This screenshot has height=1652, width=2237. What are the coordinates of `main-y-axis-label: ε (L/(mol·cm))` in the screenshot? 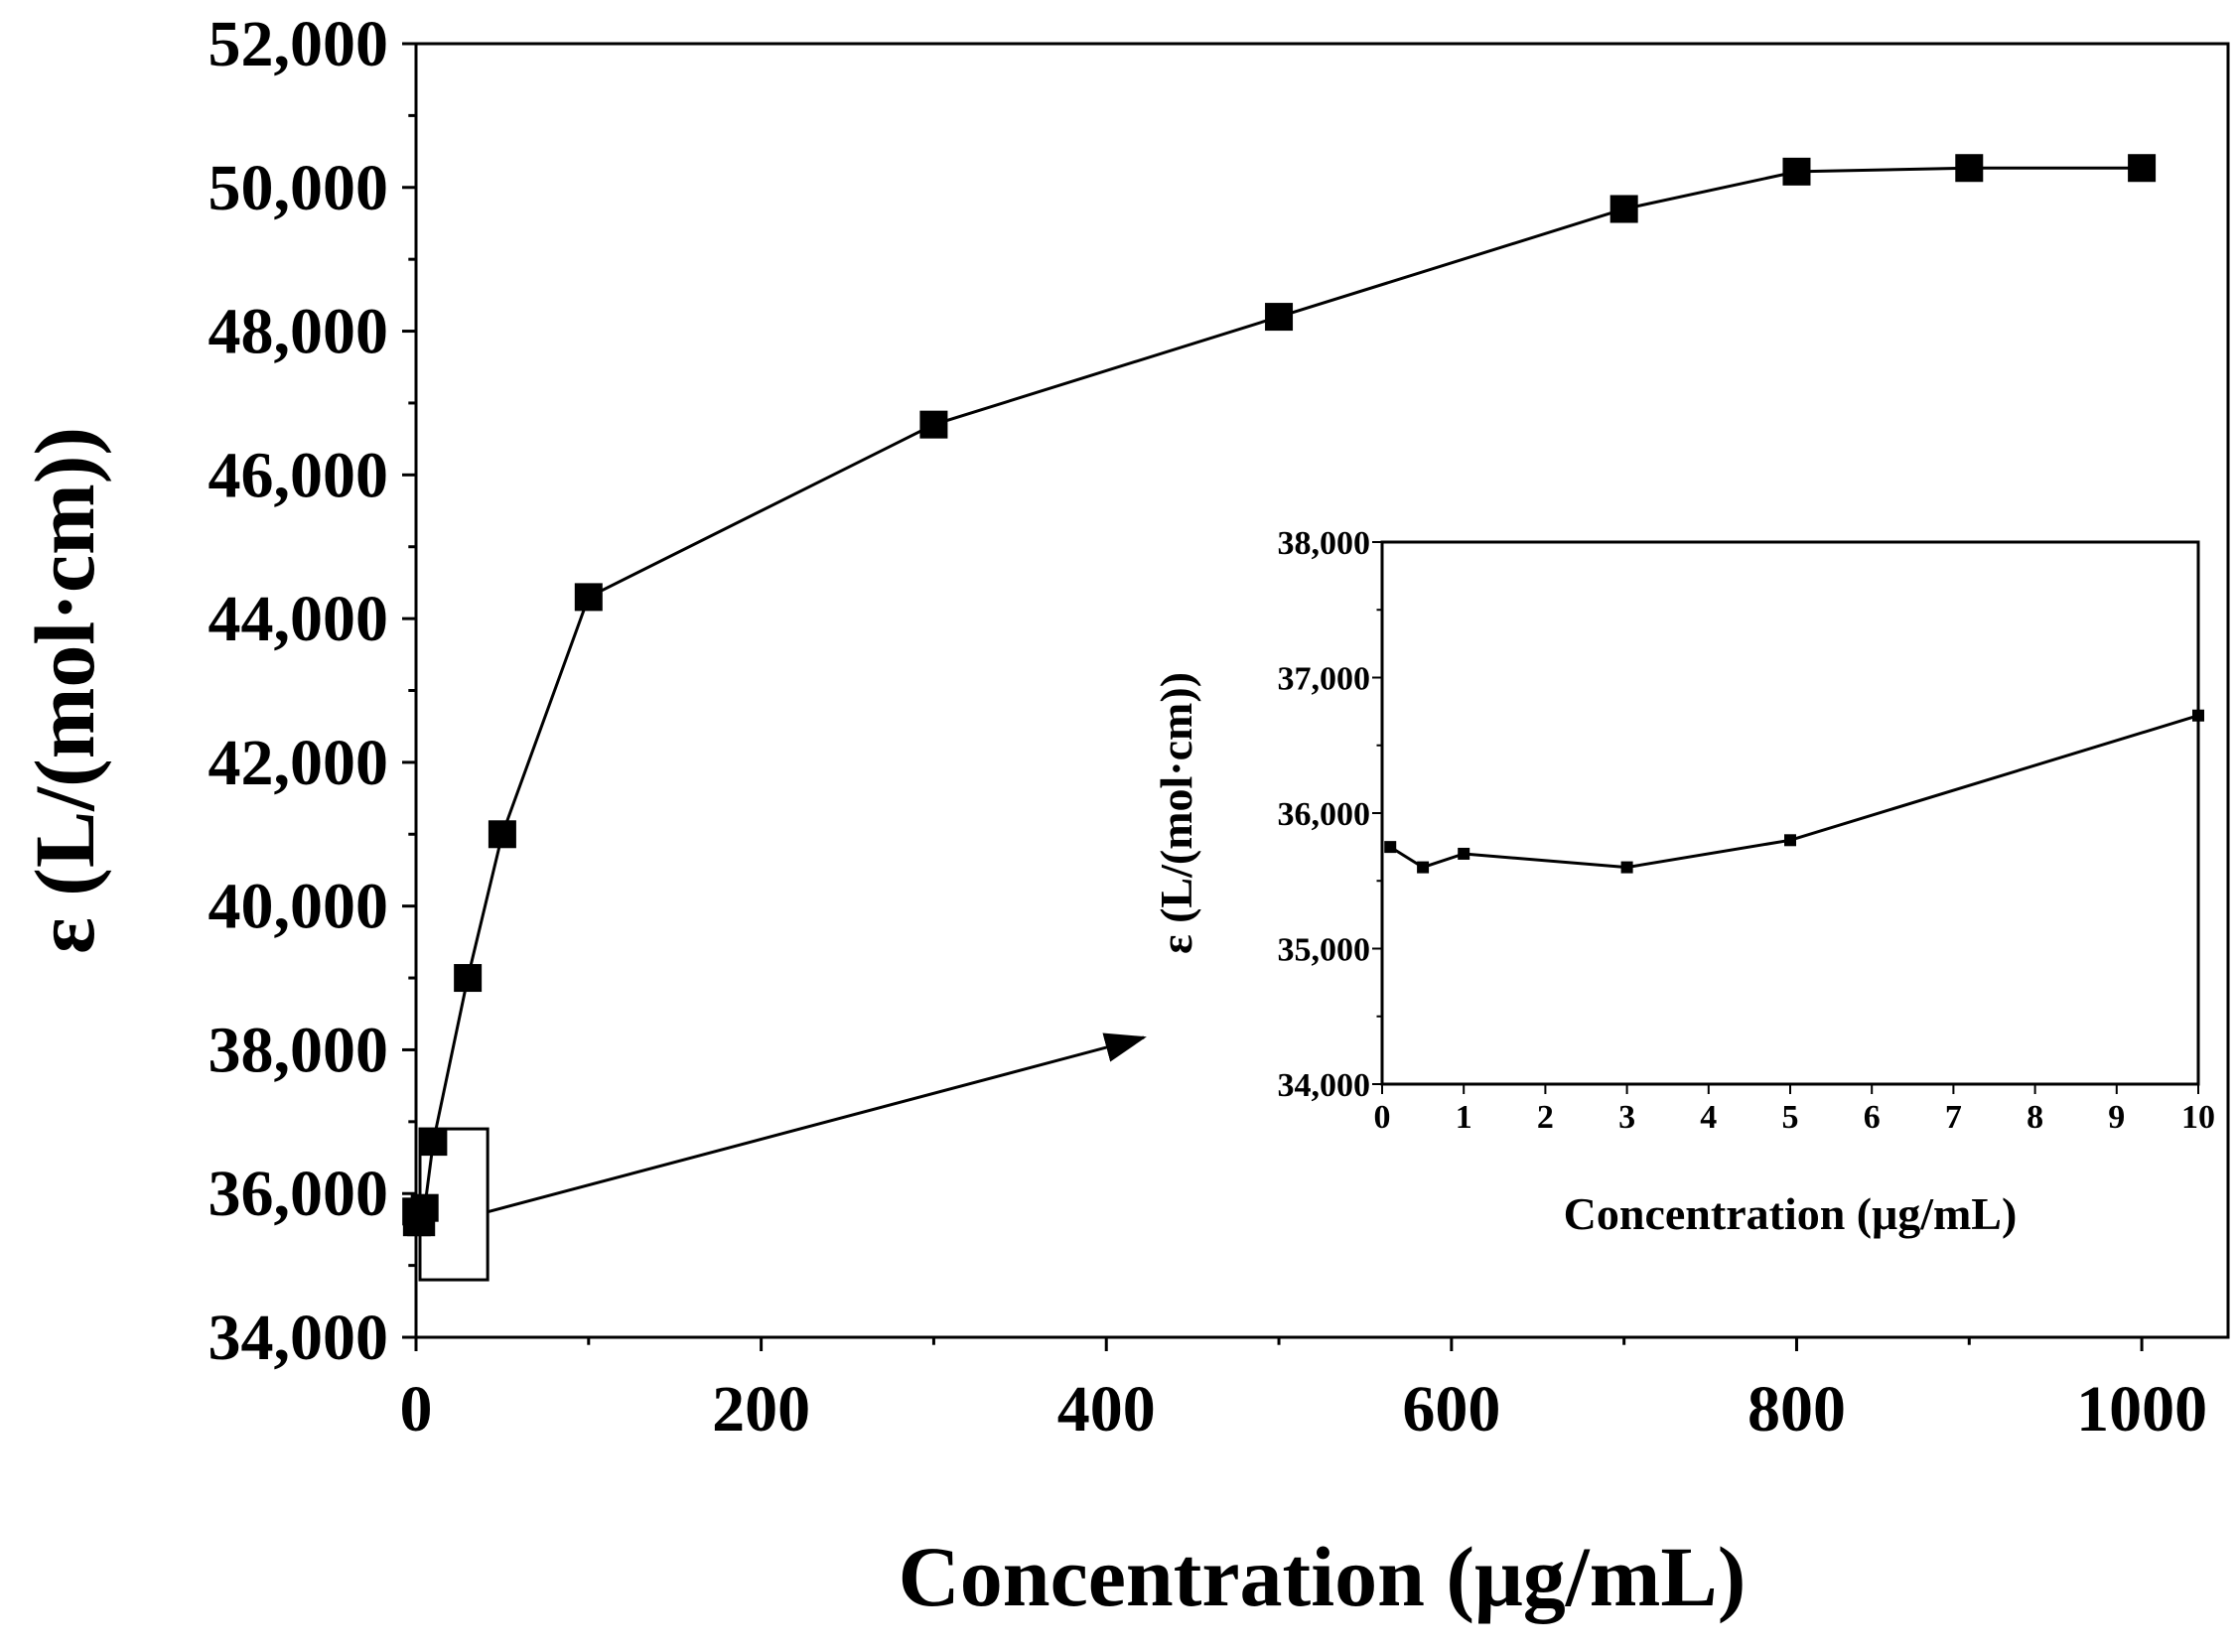 It's located at (64, 690).